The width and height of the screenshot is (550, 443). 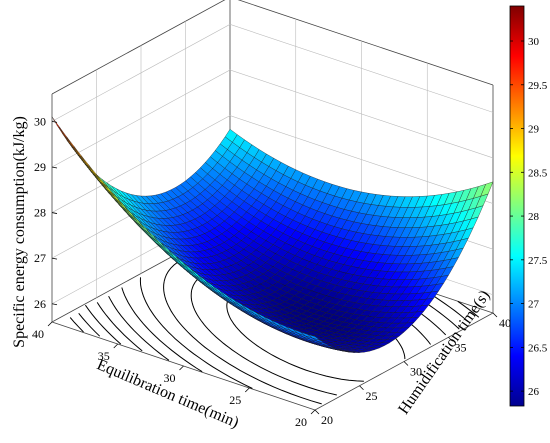 I want to click on x-tick-label: 25, so click(x=235, y=400).